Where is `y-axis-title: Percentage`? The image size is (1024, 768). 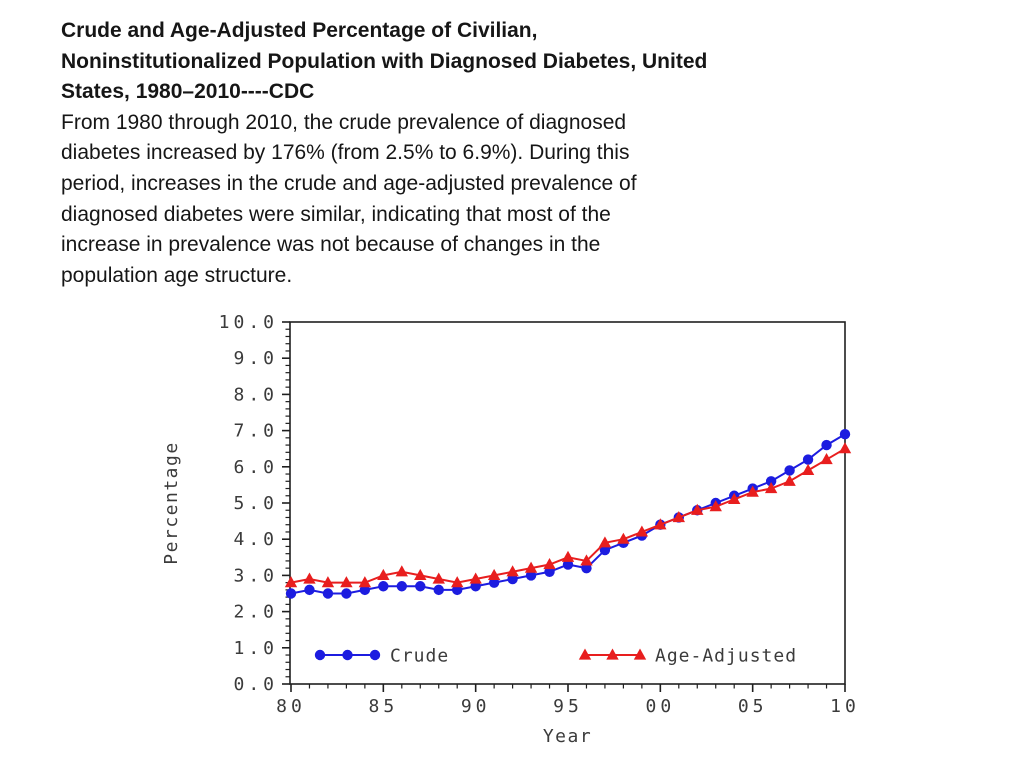
y-axis-title: Percentage is located at coordinates (171, 502).